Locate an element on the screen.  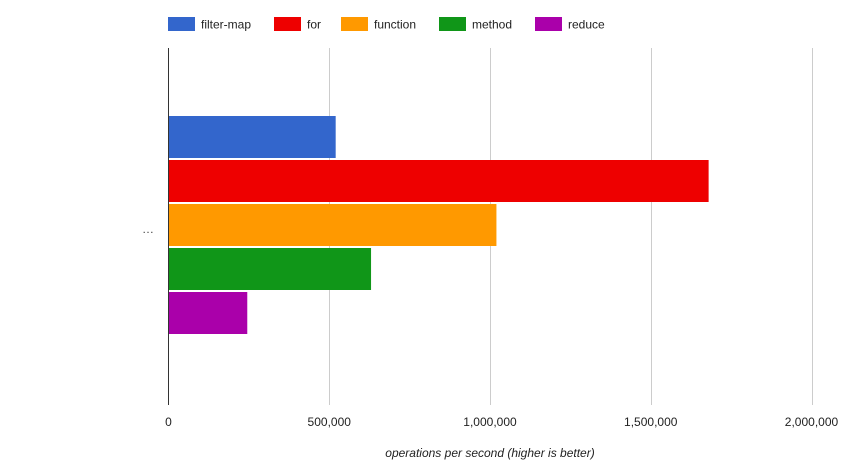
legend-label-filter-map: filter-map is located at coordinates (226, 25).